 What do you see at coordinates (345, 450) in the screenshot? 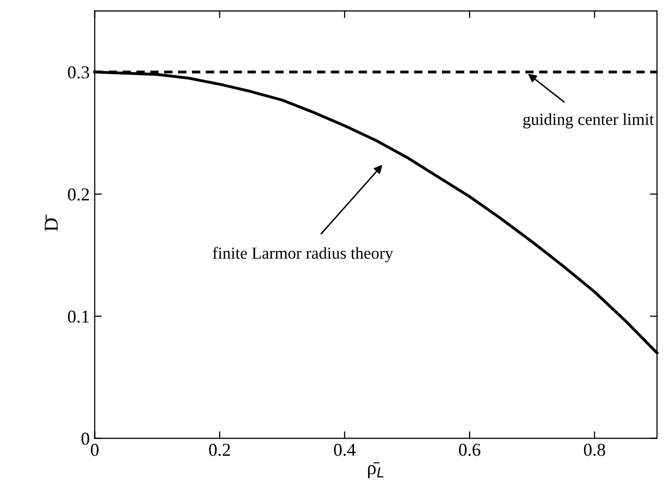
I see `x-tick-label: 0.4` at bounding box center [345, 450].